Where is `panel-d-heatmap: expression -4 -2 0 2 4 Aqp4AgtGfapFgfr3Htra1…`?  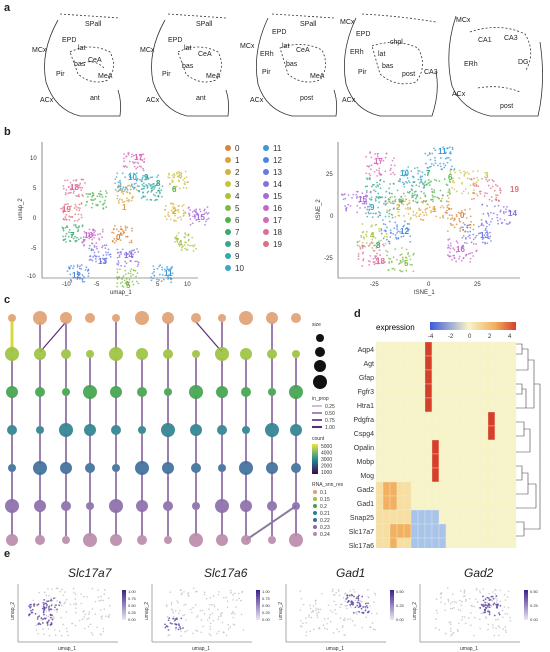
panel-d-heatmap: expression -4 -2 0 2 4 Aqp4AgtGfapFgfr3Htra1… is located at coordinates (445, 435).